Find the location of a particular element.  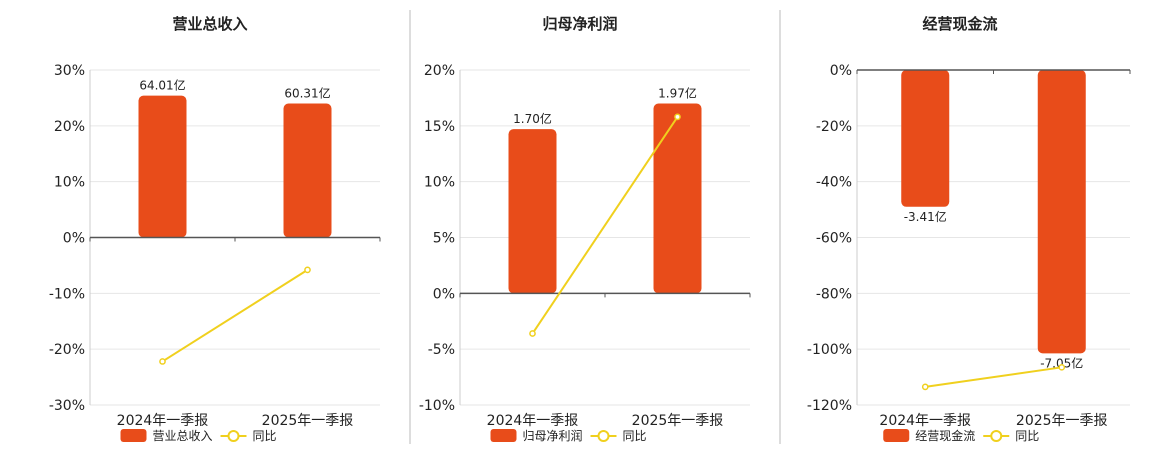

bar-data-label: 1.70亿 is located at coordinates (532, 118).